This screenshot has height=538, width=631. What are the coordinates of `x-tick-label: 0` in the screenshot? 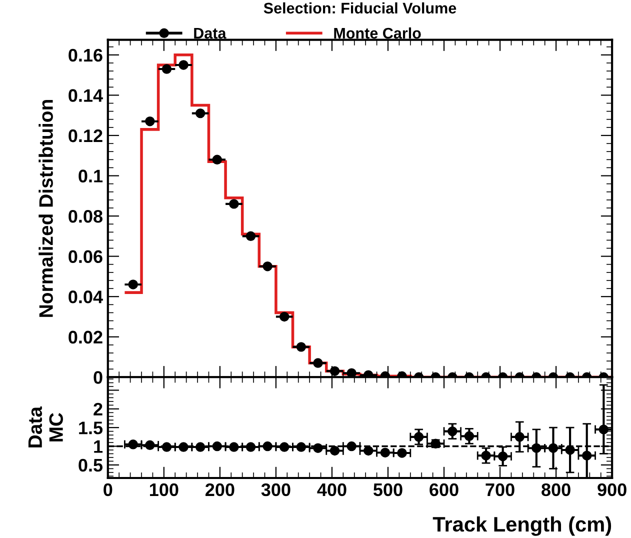 It's located at (108, 489).